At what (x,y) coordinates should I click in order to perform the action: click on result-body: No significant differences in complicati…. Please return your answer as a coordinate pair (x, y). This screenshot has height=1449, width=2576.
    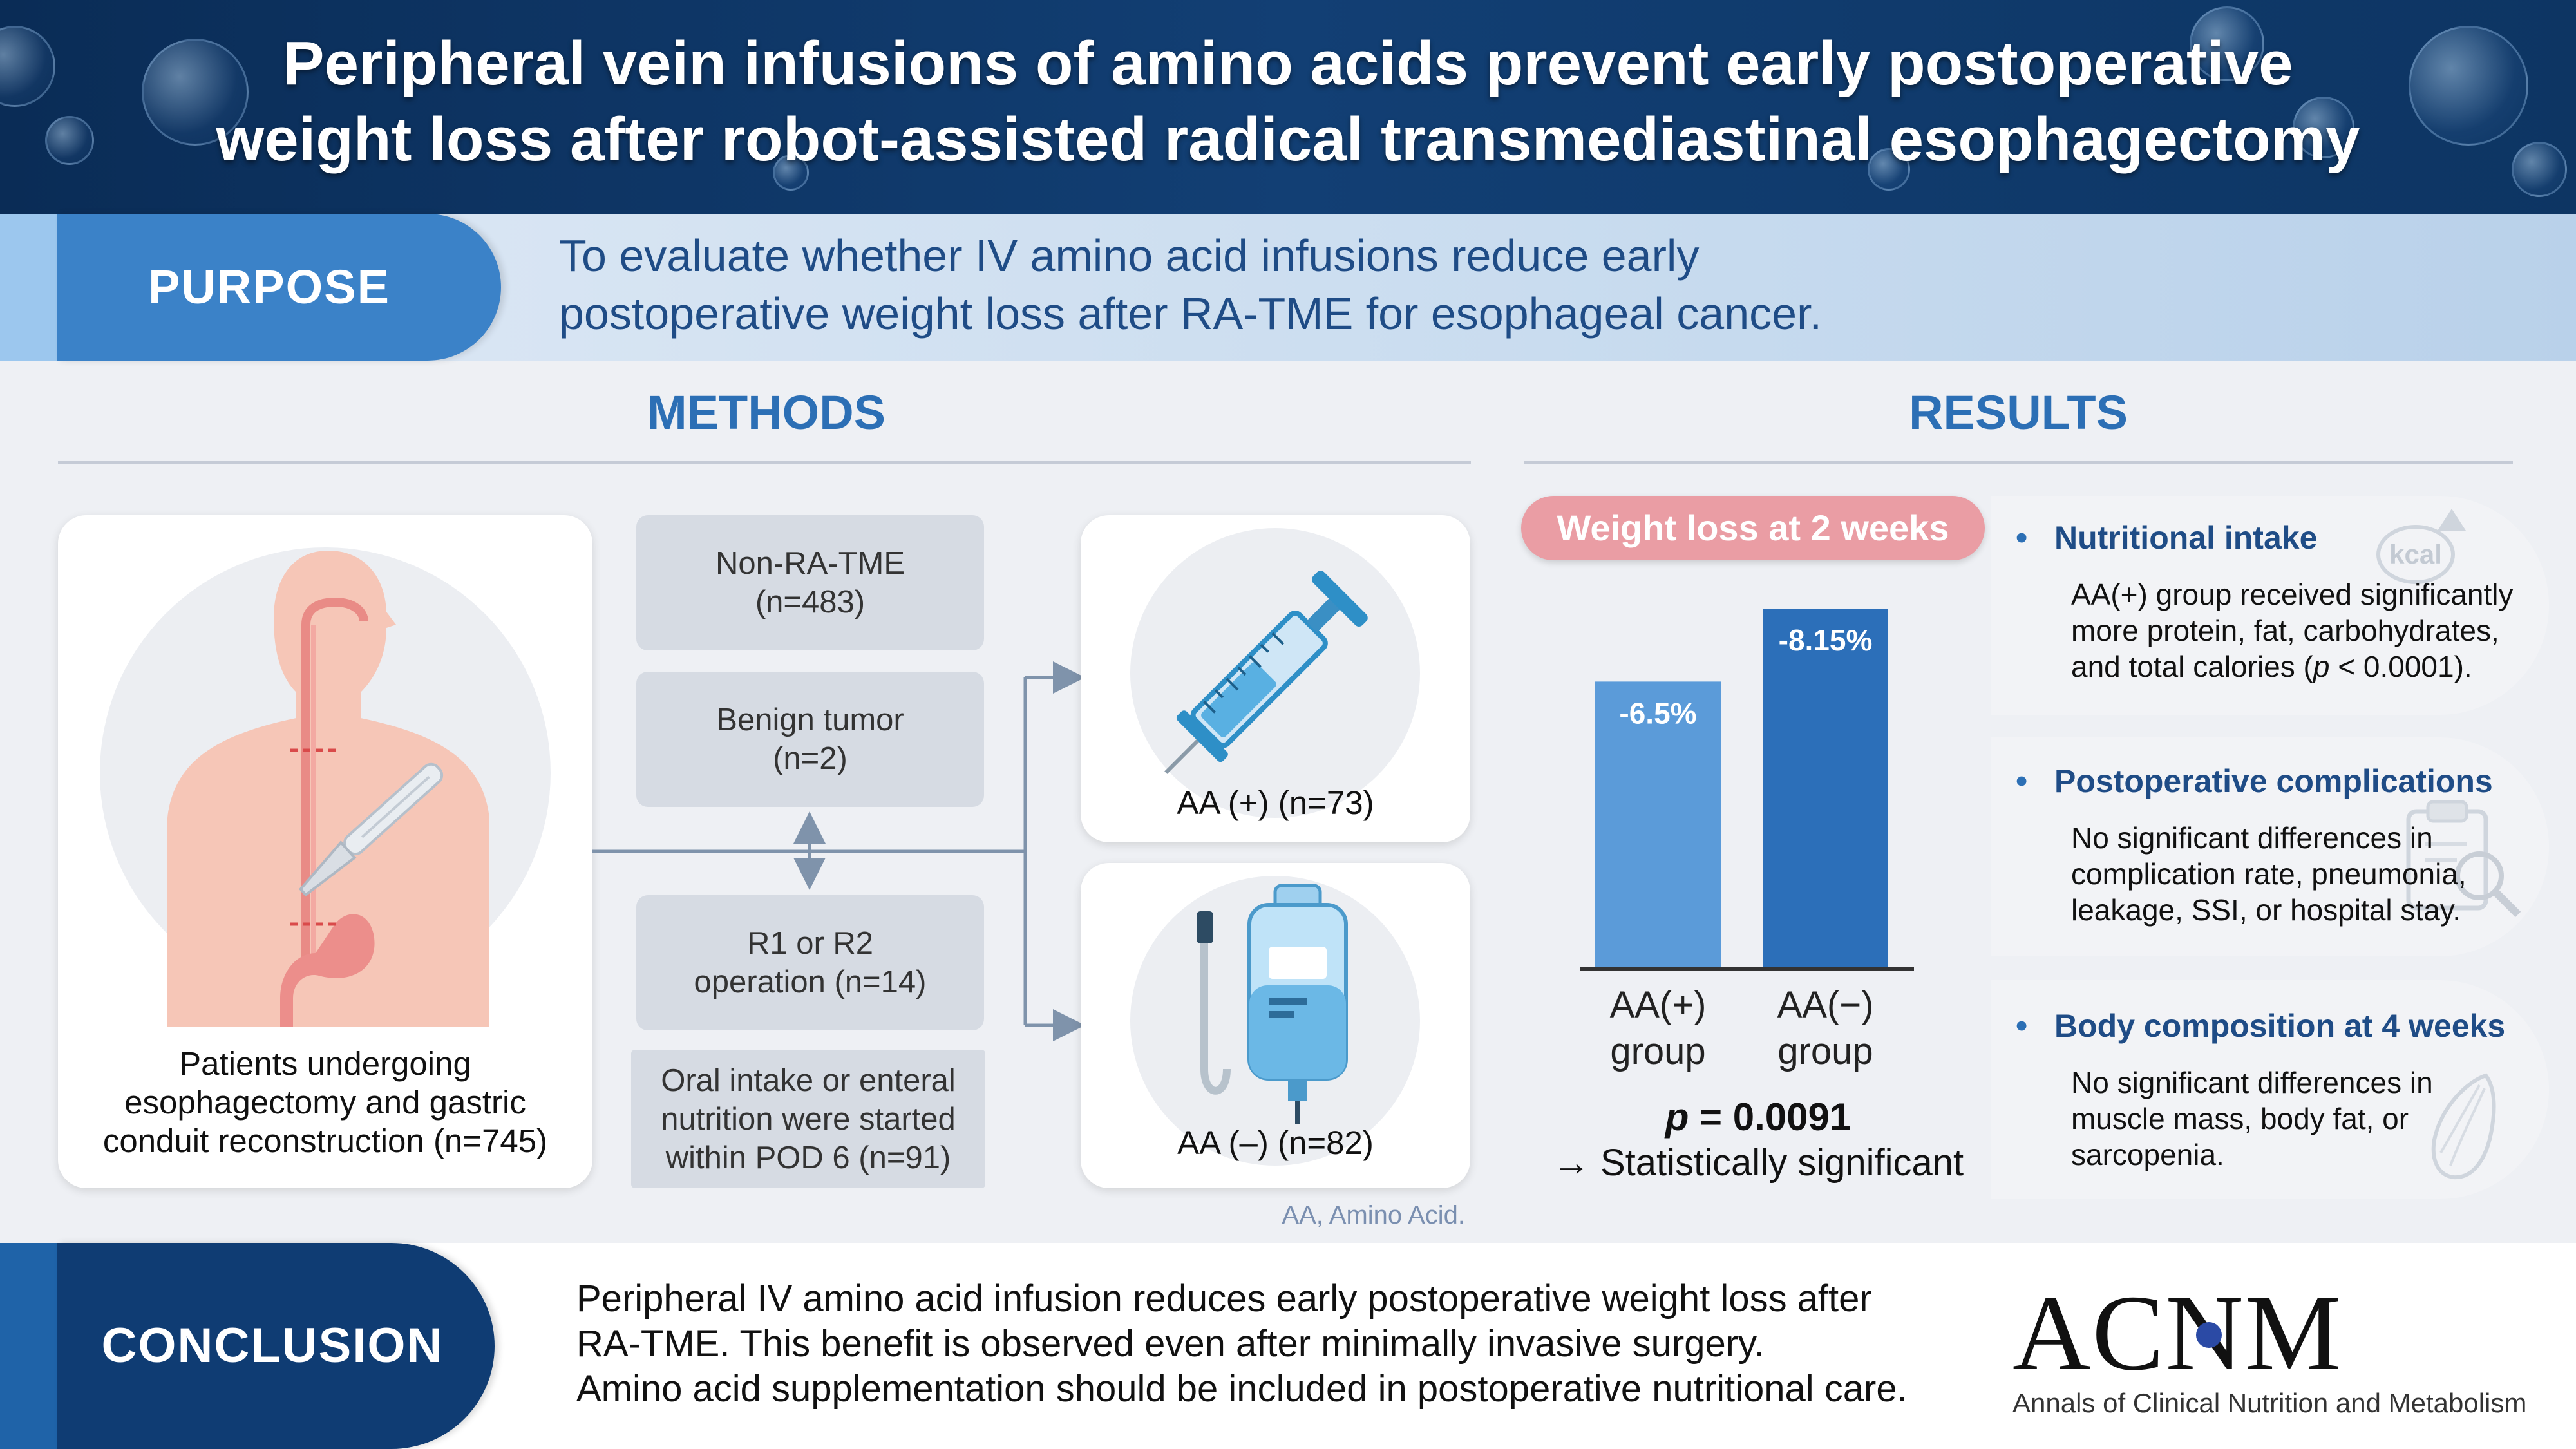
    Looking at the image, I should click on (2309, 874).